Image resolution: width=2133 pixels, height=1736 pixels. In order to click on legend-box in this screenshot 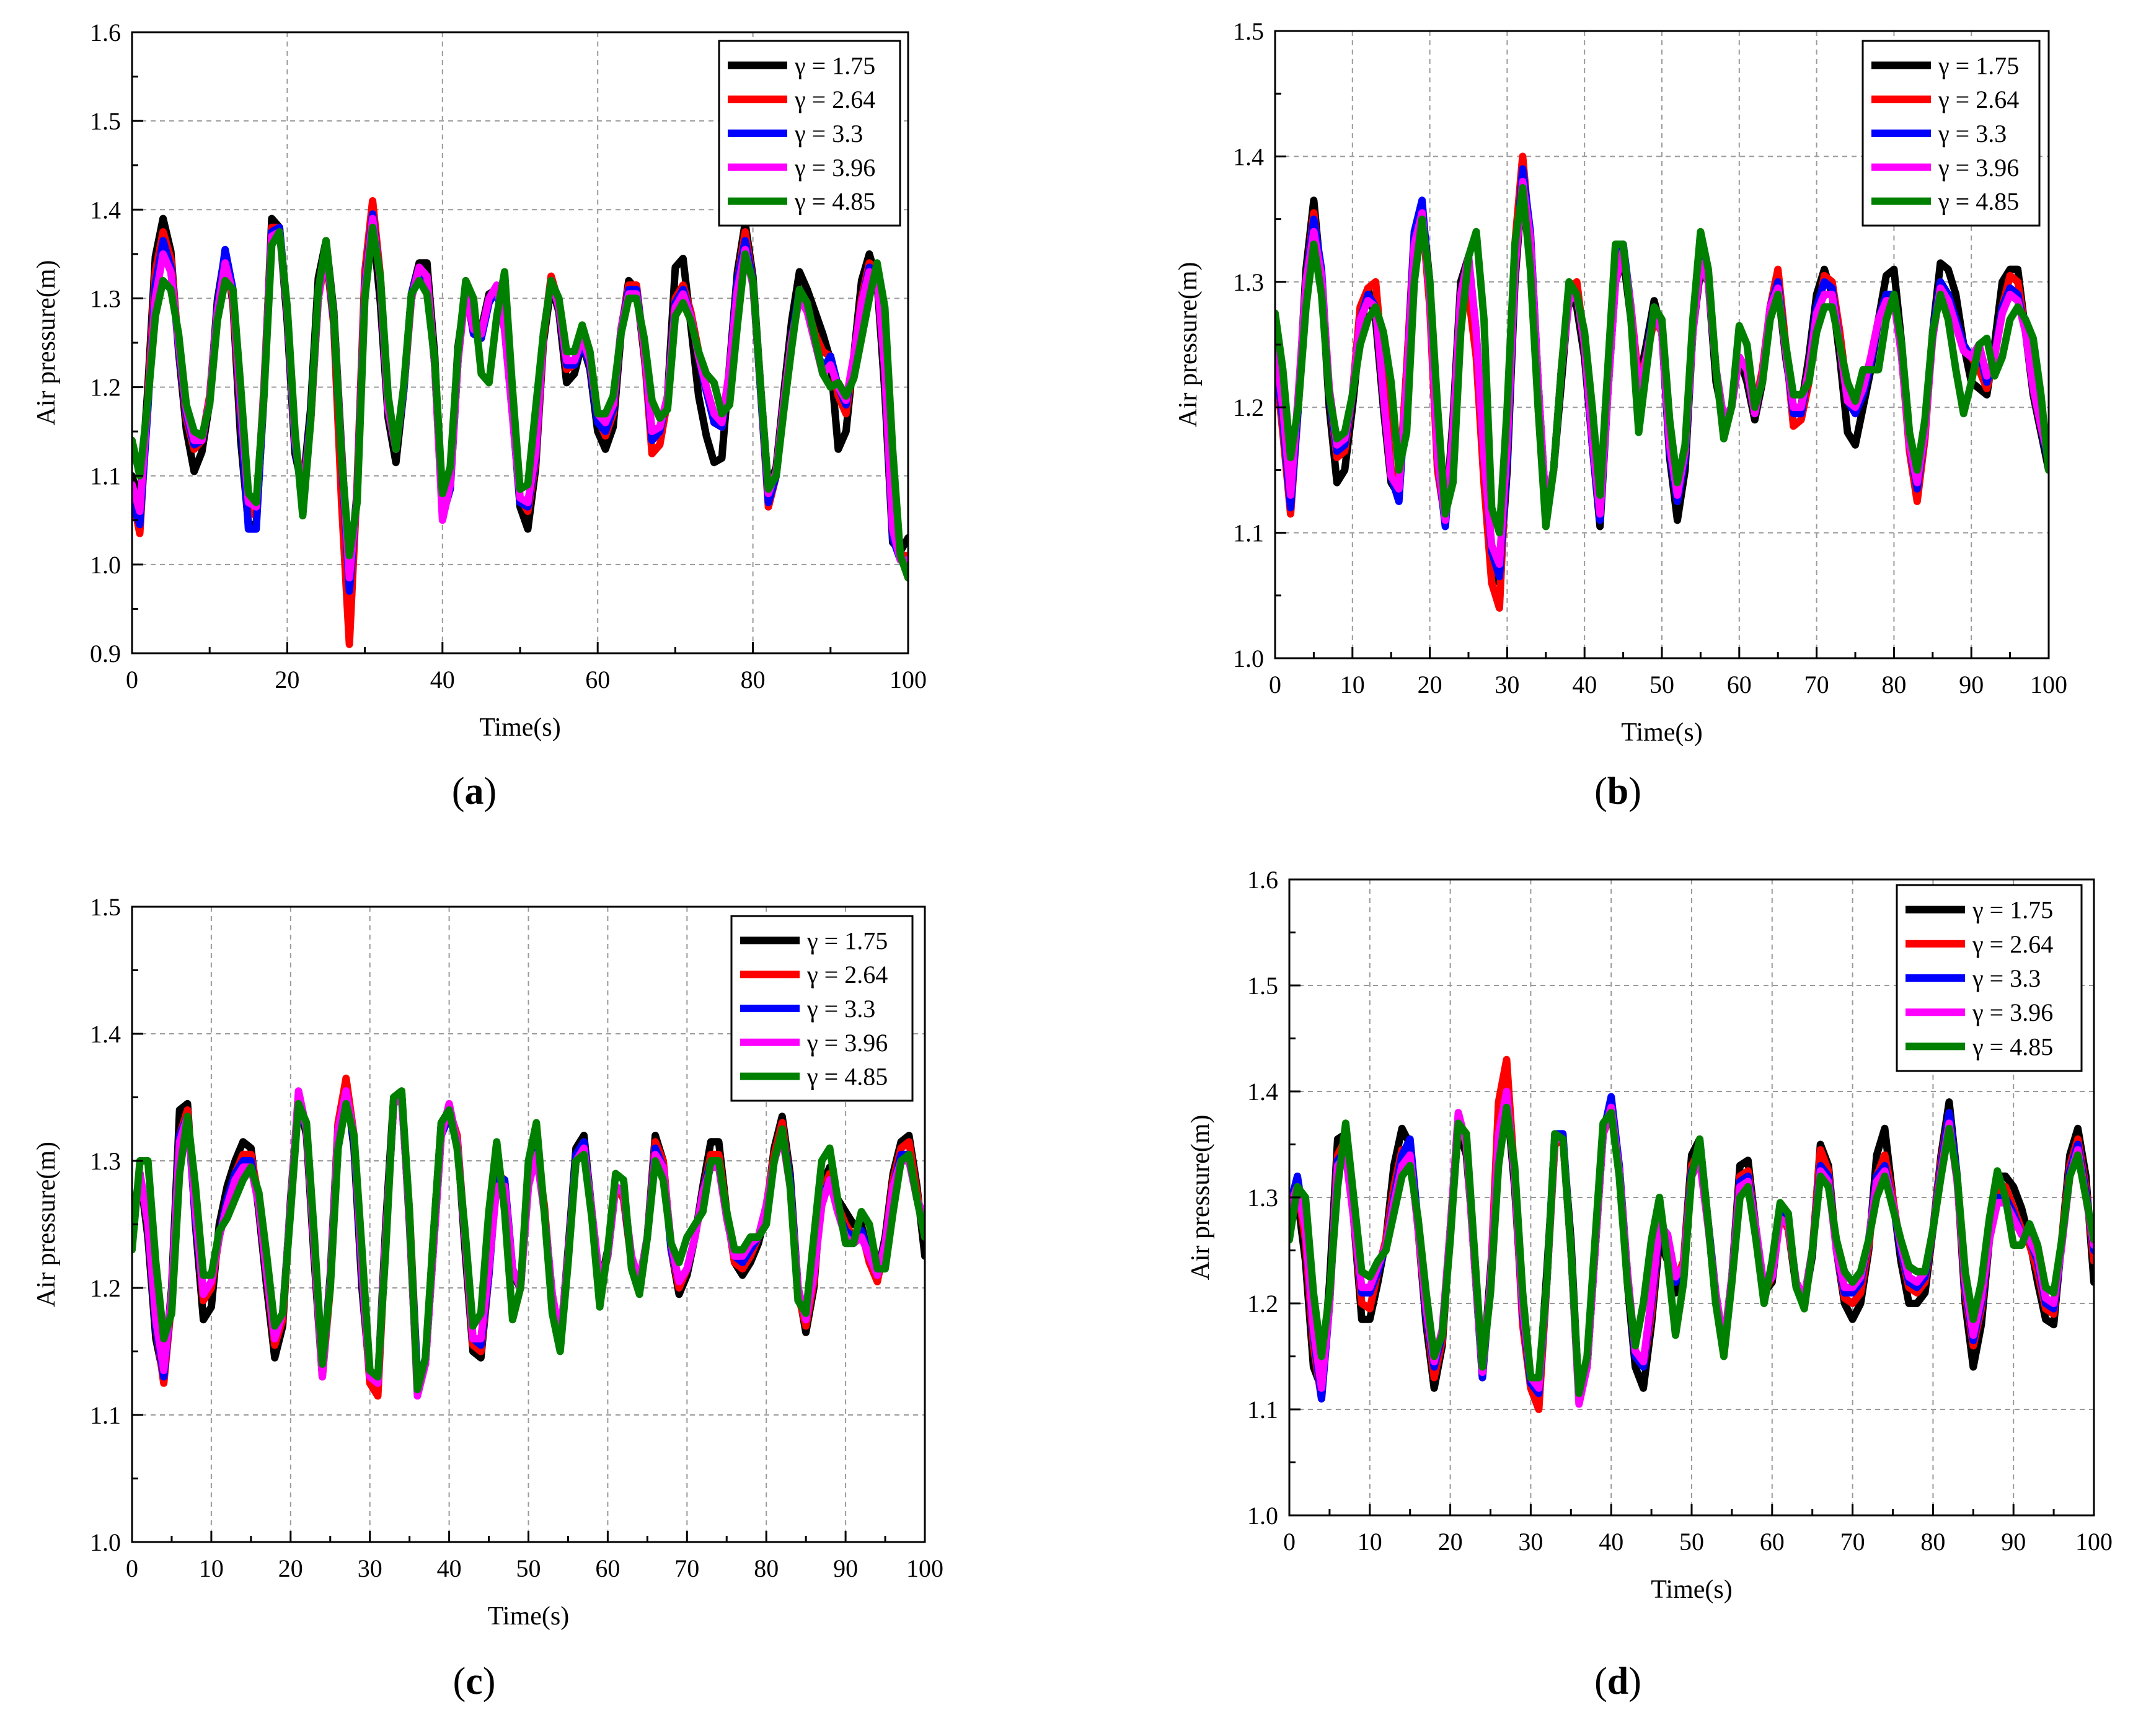, I will do `click(1951, 133)`.